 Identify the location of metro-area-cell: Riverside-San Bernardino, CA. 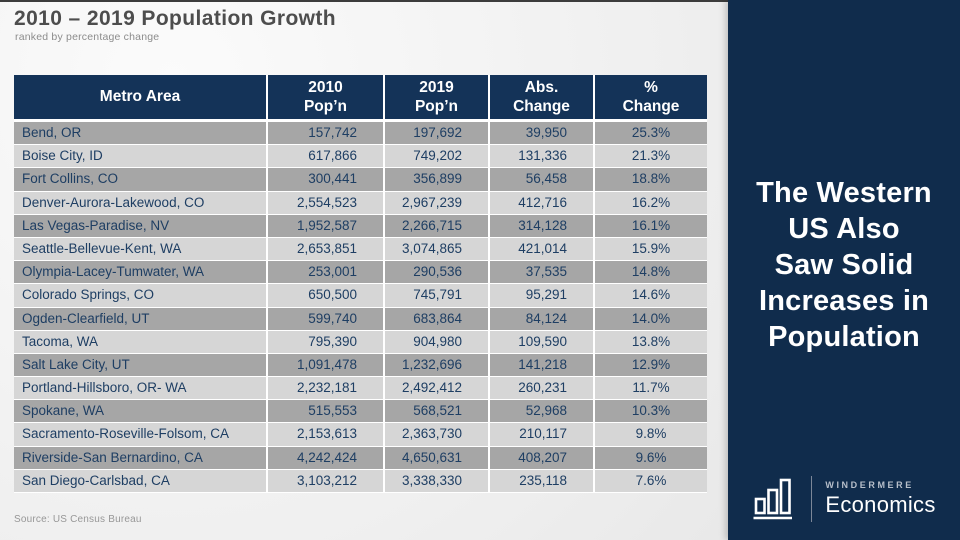
(141, 458).